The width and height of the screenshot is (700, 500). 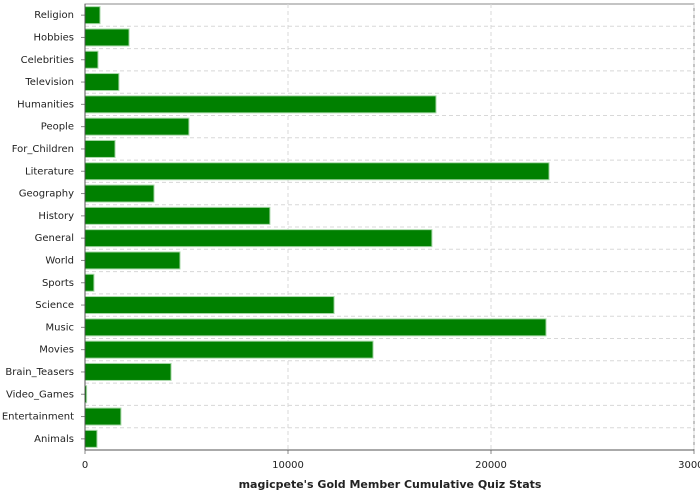 I want to click on y-tick-label: Celebrities, so click(x=47, y=60).